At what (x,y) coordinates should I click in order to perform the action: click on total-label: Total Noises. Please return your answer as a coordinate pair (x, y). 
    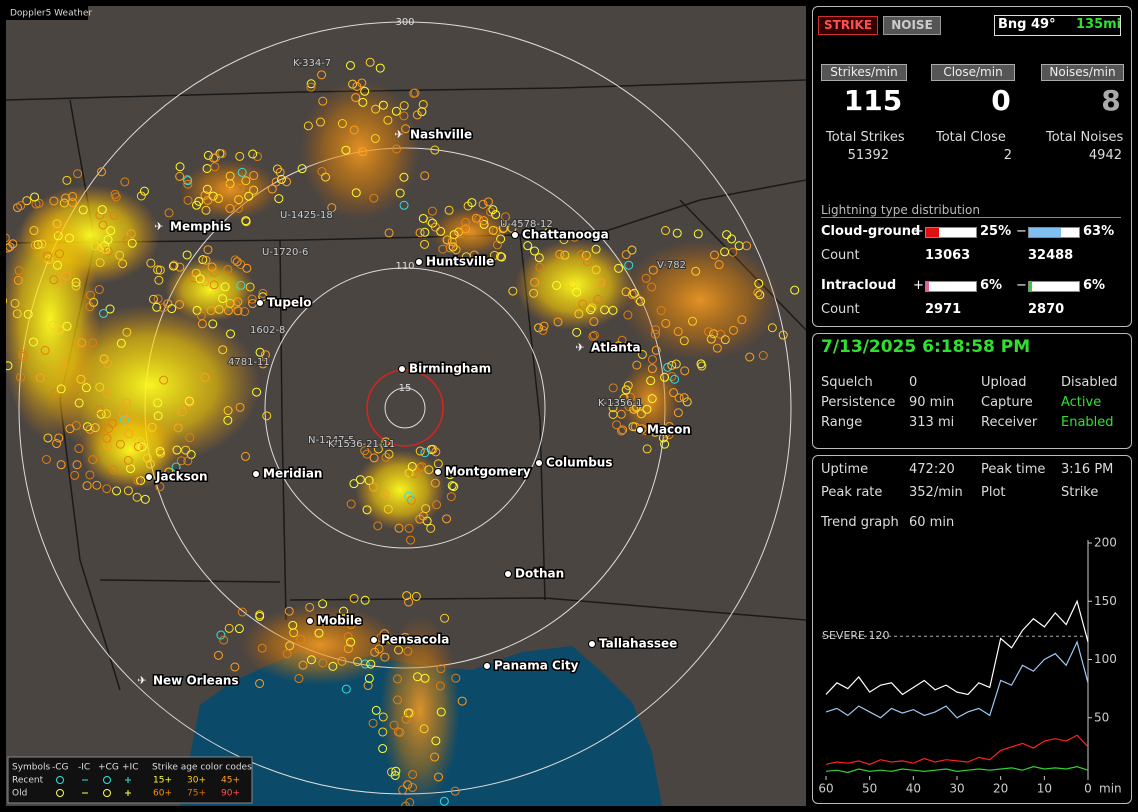
    Looking at the image, I should click on (1085, 137).